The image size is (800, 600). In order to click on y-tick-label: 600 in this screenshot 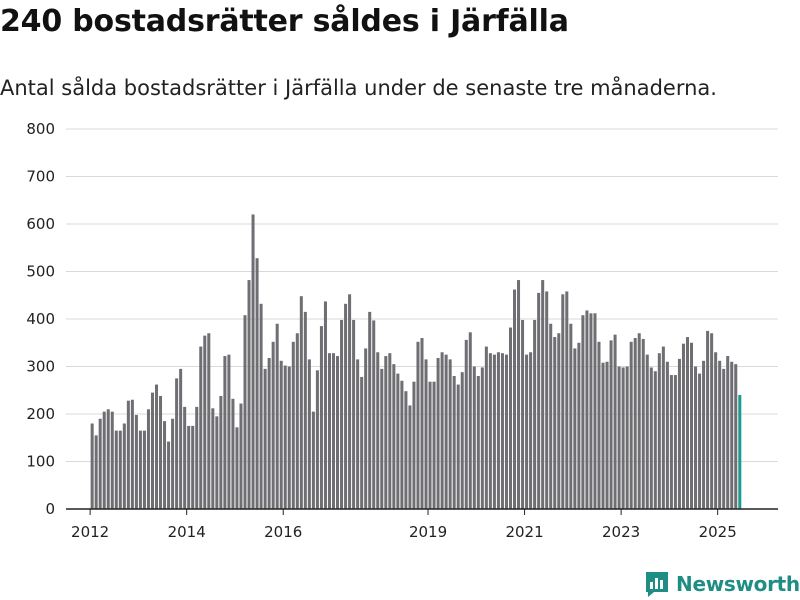, I will do `click(40, 224)`.